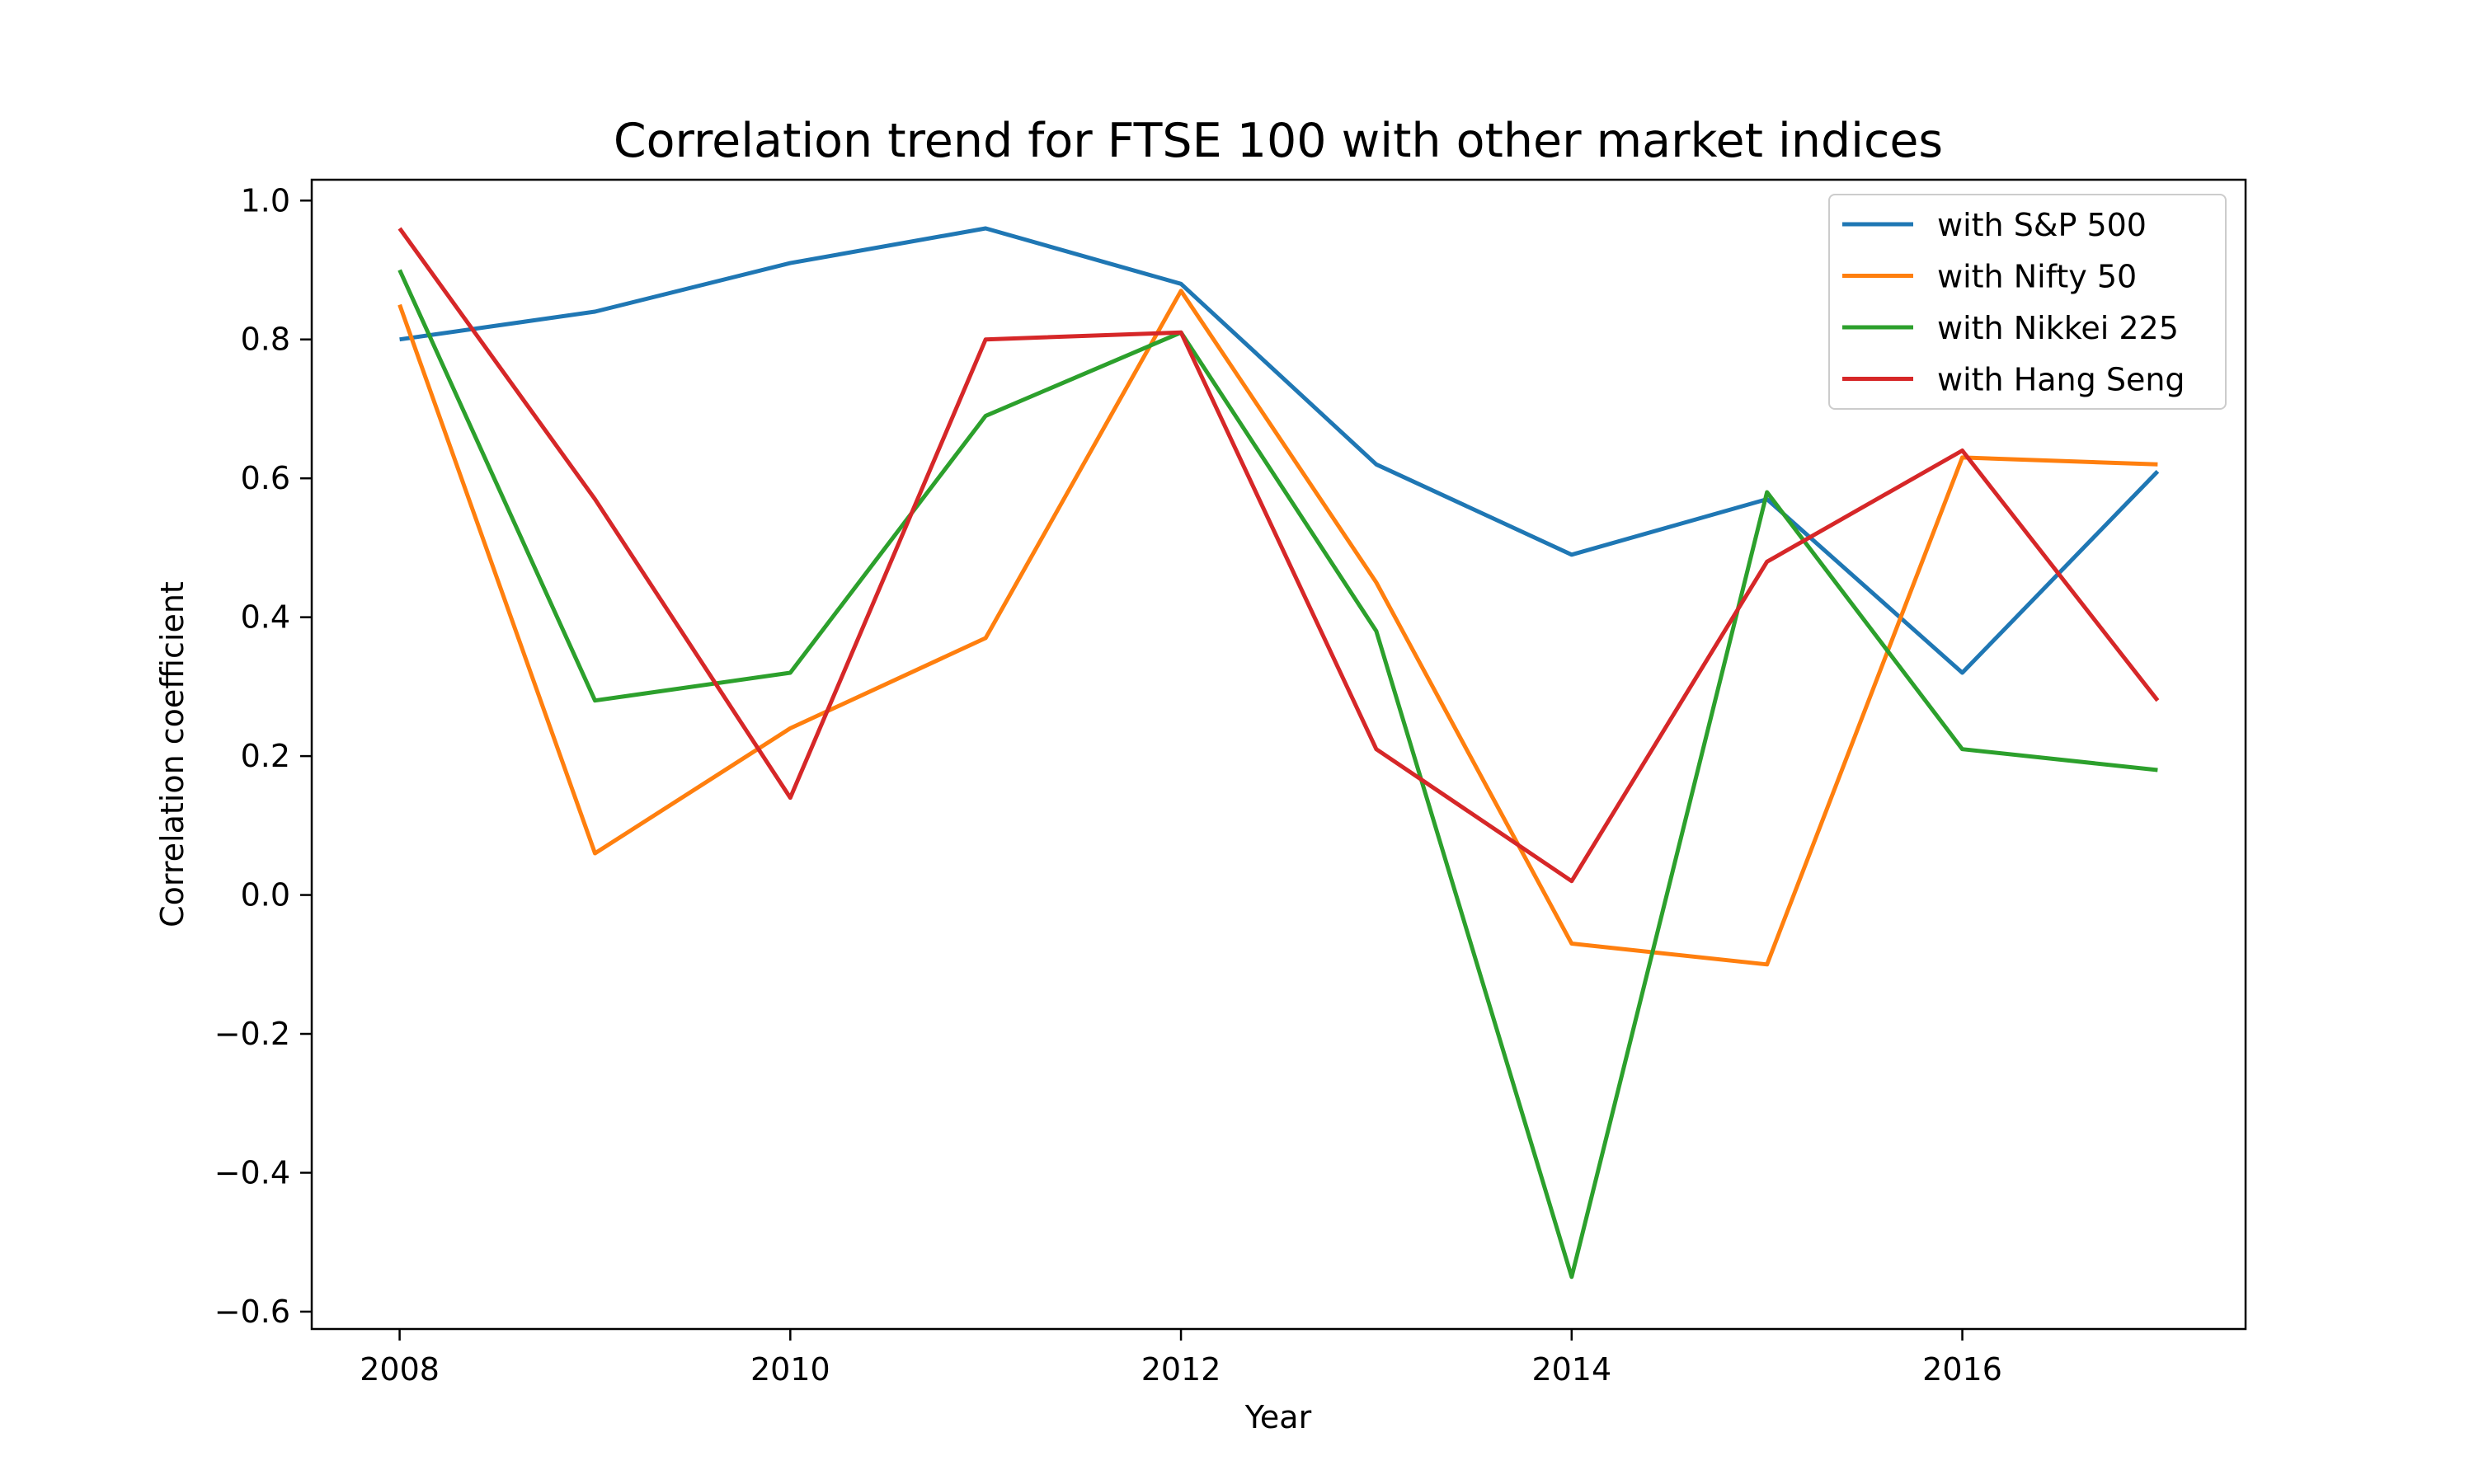 The width and height of the screenshot is (2474, 1484). I want to click on y-tick-label: 1.0, so click(265, 200).